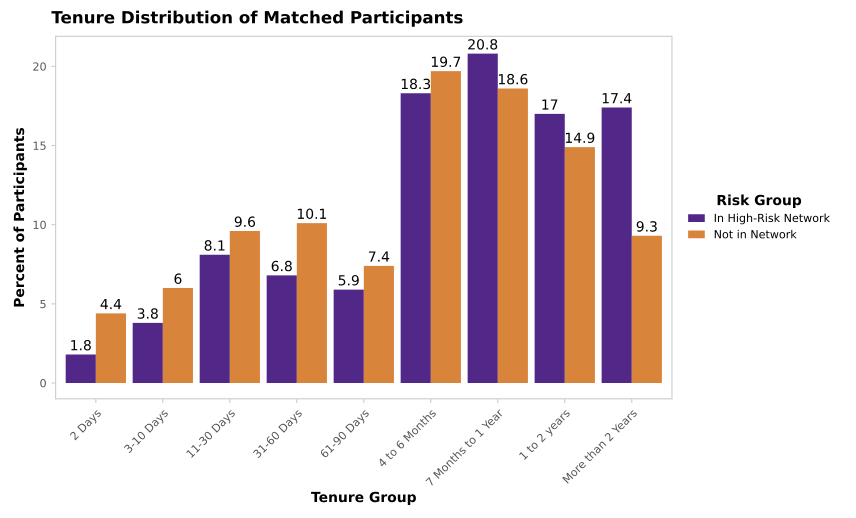 This screenshot has width=856, height=518. I want to click on x-axis-title: Tenure Group, so click(363, 498).